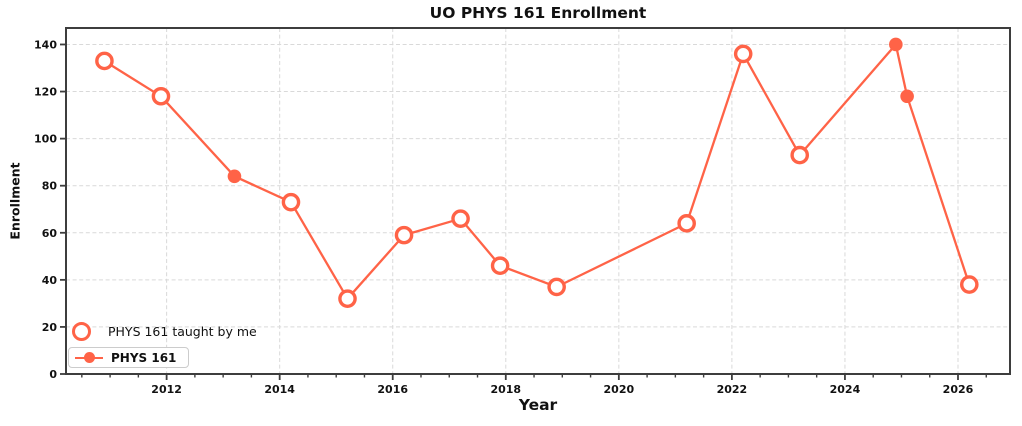 The height and width of the screenshot is (426, 1022). Describe the element at coordinates (50, 233) in the screenshot. I see `y-tick-label: 60` at that location.